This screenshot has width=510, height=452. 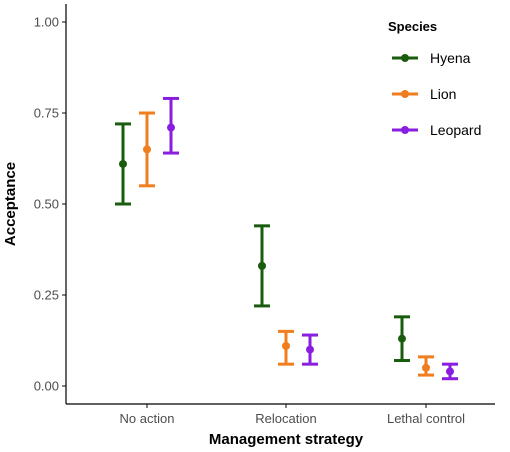 What do you see at coordinates (46, 386) in the screenshot?
I see `y-tick-label: 0.00` at bounding box center [46, 386].